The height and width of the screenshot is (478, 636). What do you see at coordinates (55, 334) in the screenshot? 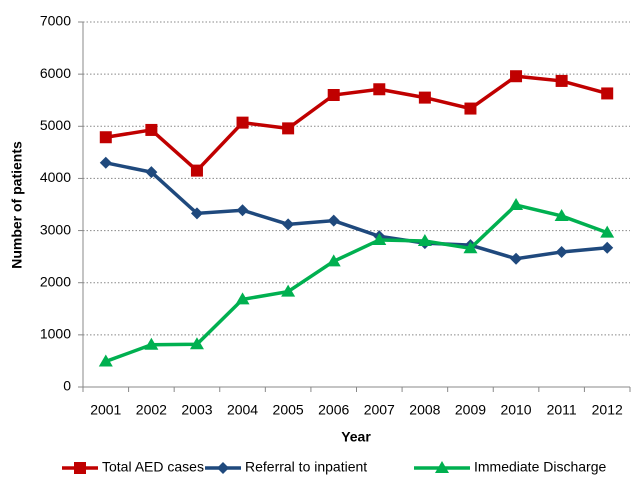
I see `y-tick-label: 1000` at bounding box center [55, 334].